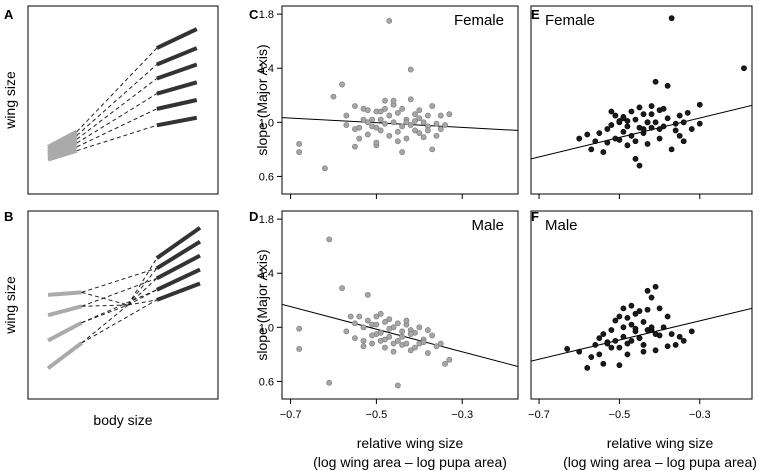  I want to click on panel-c-frame, so click(400, 100).